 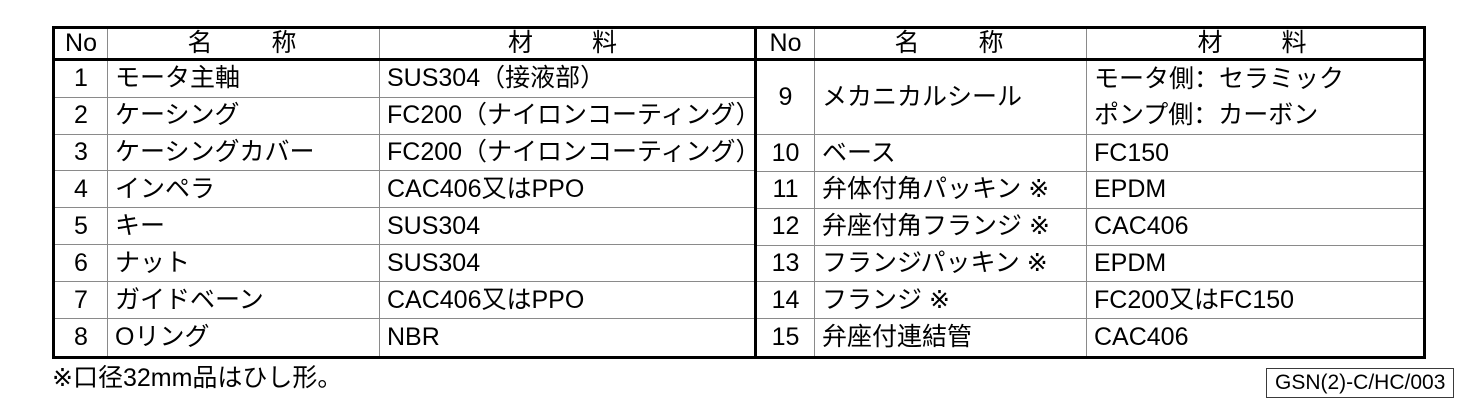 I want to click on table-header-row-right: No 名 称 材 料, so click(x=1090, y=45).